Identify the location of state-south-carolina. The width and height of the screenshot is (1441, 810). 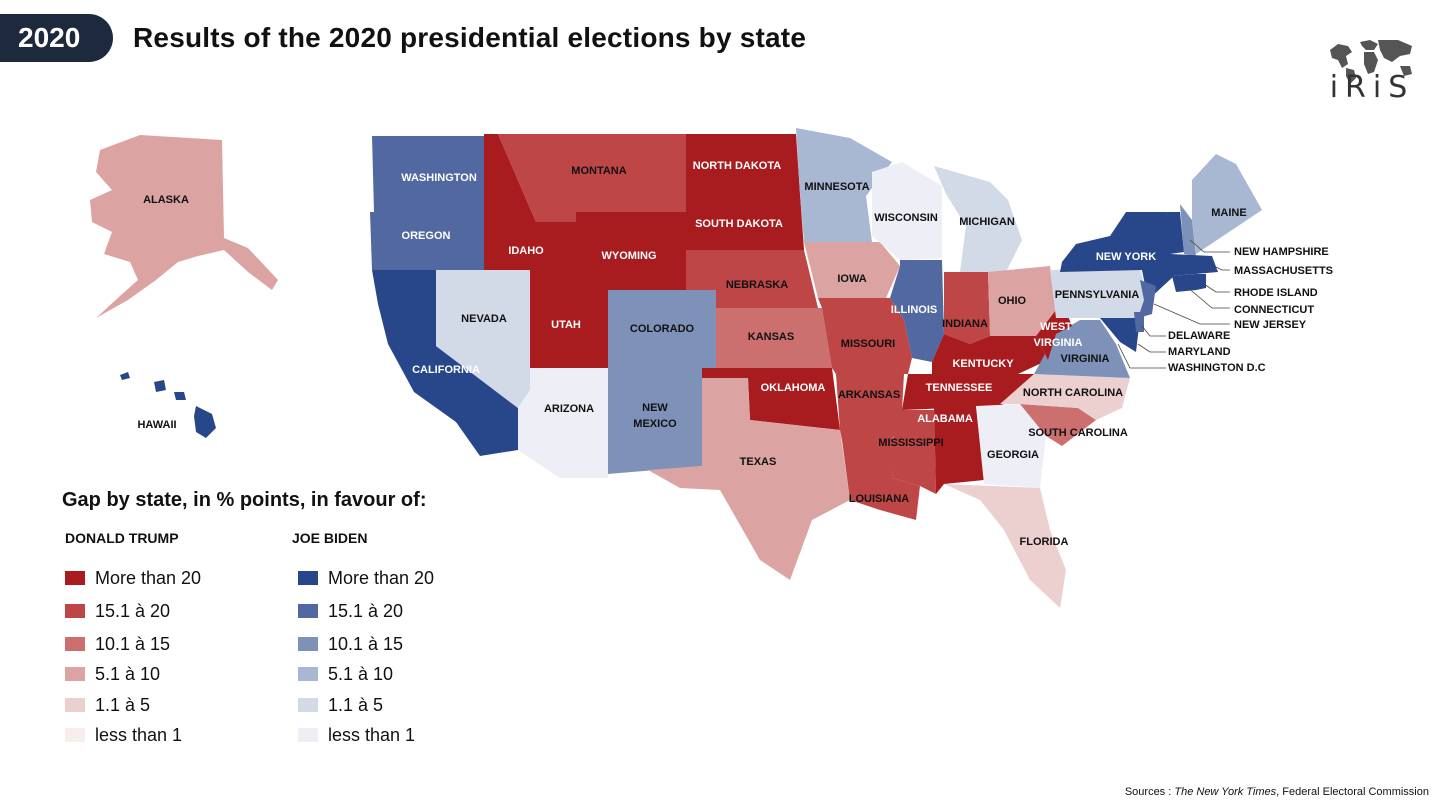
(1058, 425).